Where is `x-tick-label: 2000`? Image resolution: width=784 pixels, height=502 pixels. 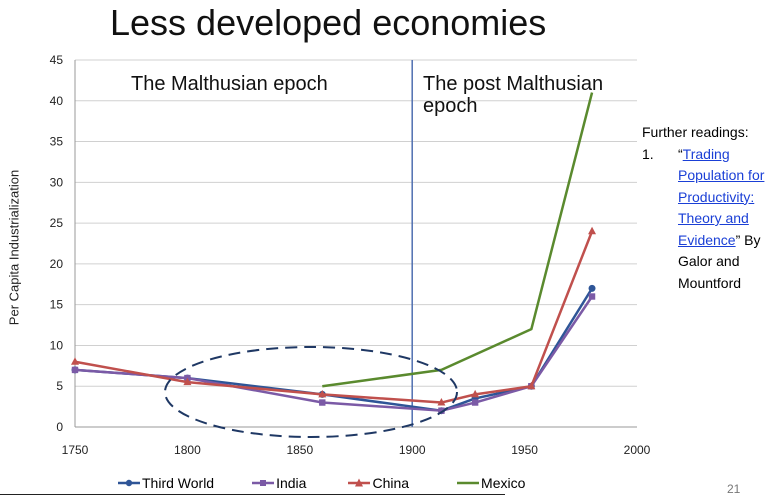 x-tick-label: 2000 is located at coordinates (637, 450).